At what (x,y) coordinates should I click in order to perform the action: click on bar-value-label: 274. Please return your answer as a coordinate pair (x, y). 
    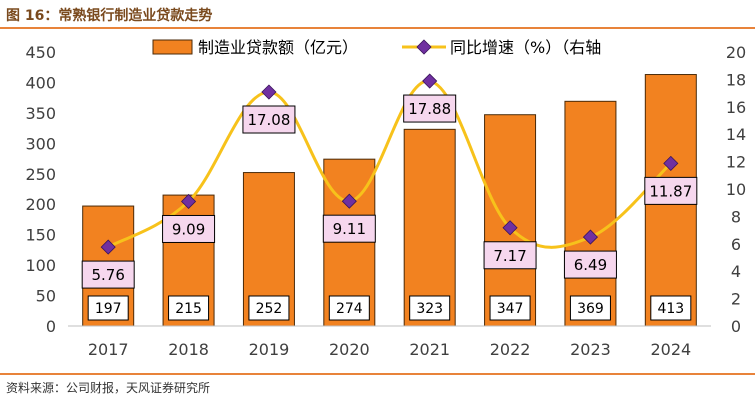
    Looking at the image, I should click on (349, 309).